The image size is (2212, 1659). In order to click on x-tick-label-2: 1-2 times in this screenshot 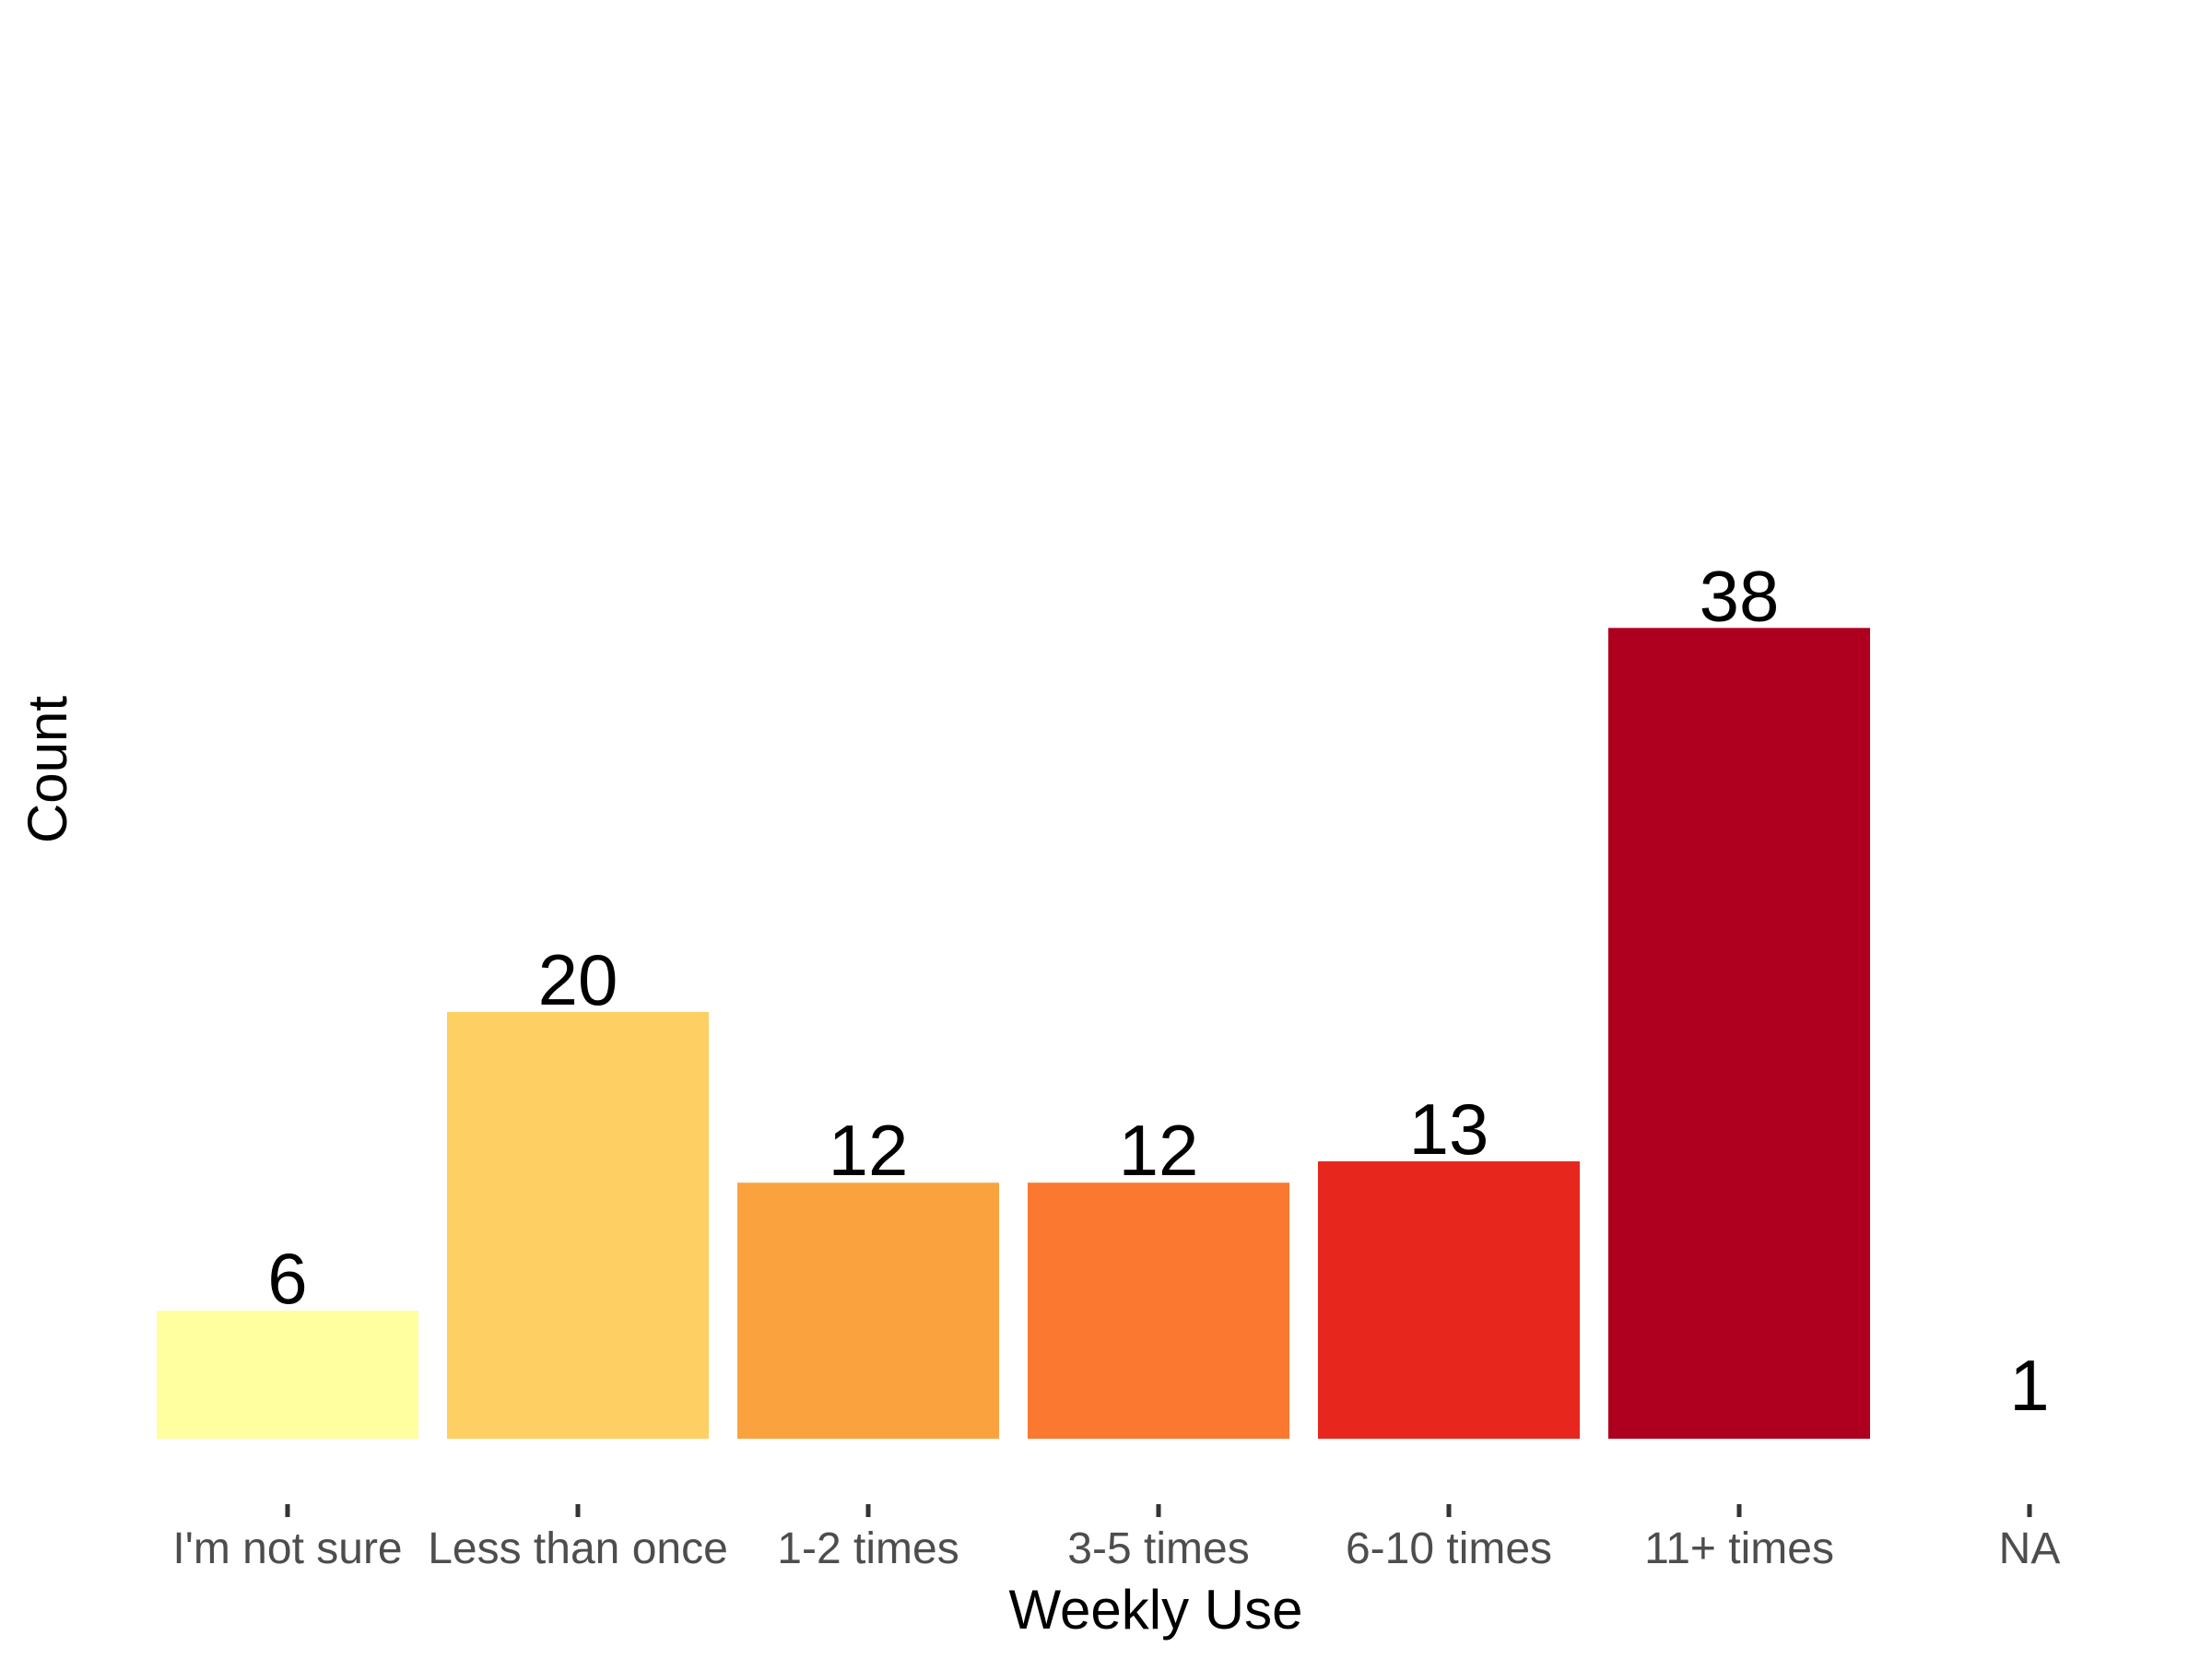, I will do `click(868, 1548)`.